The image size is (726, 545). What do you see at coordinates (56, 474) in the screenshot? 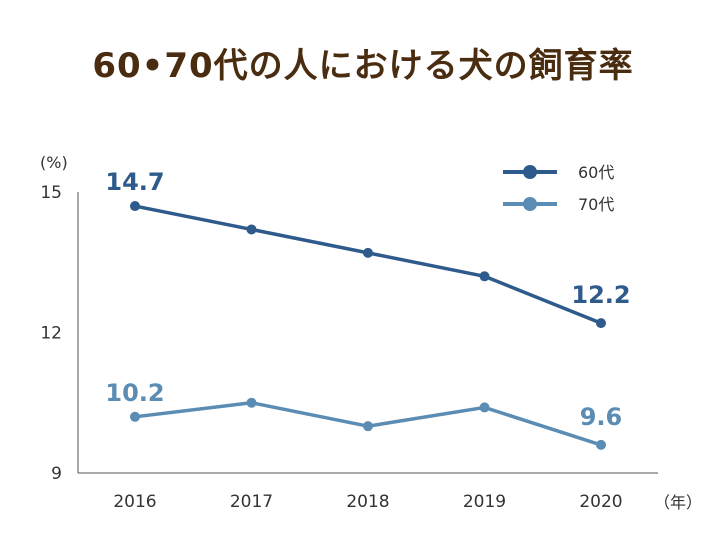
I see `y-tick-label: 9` at bounding box center [56, 474].